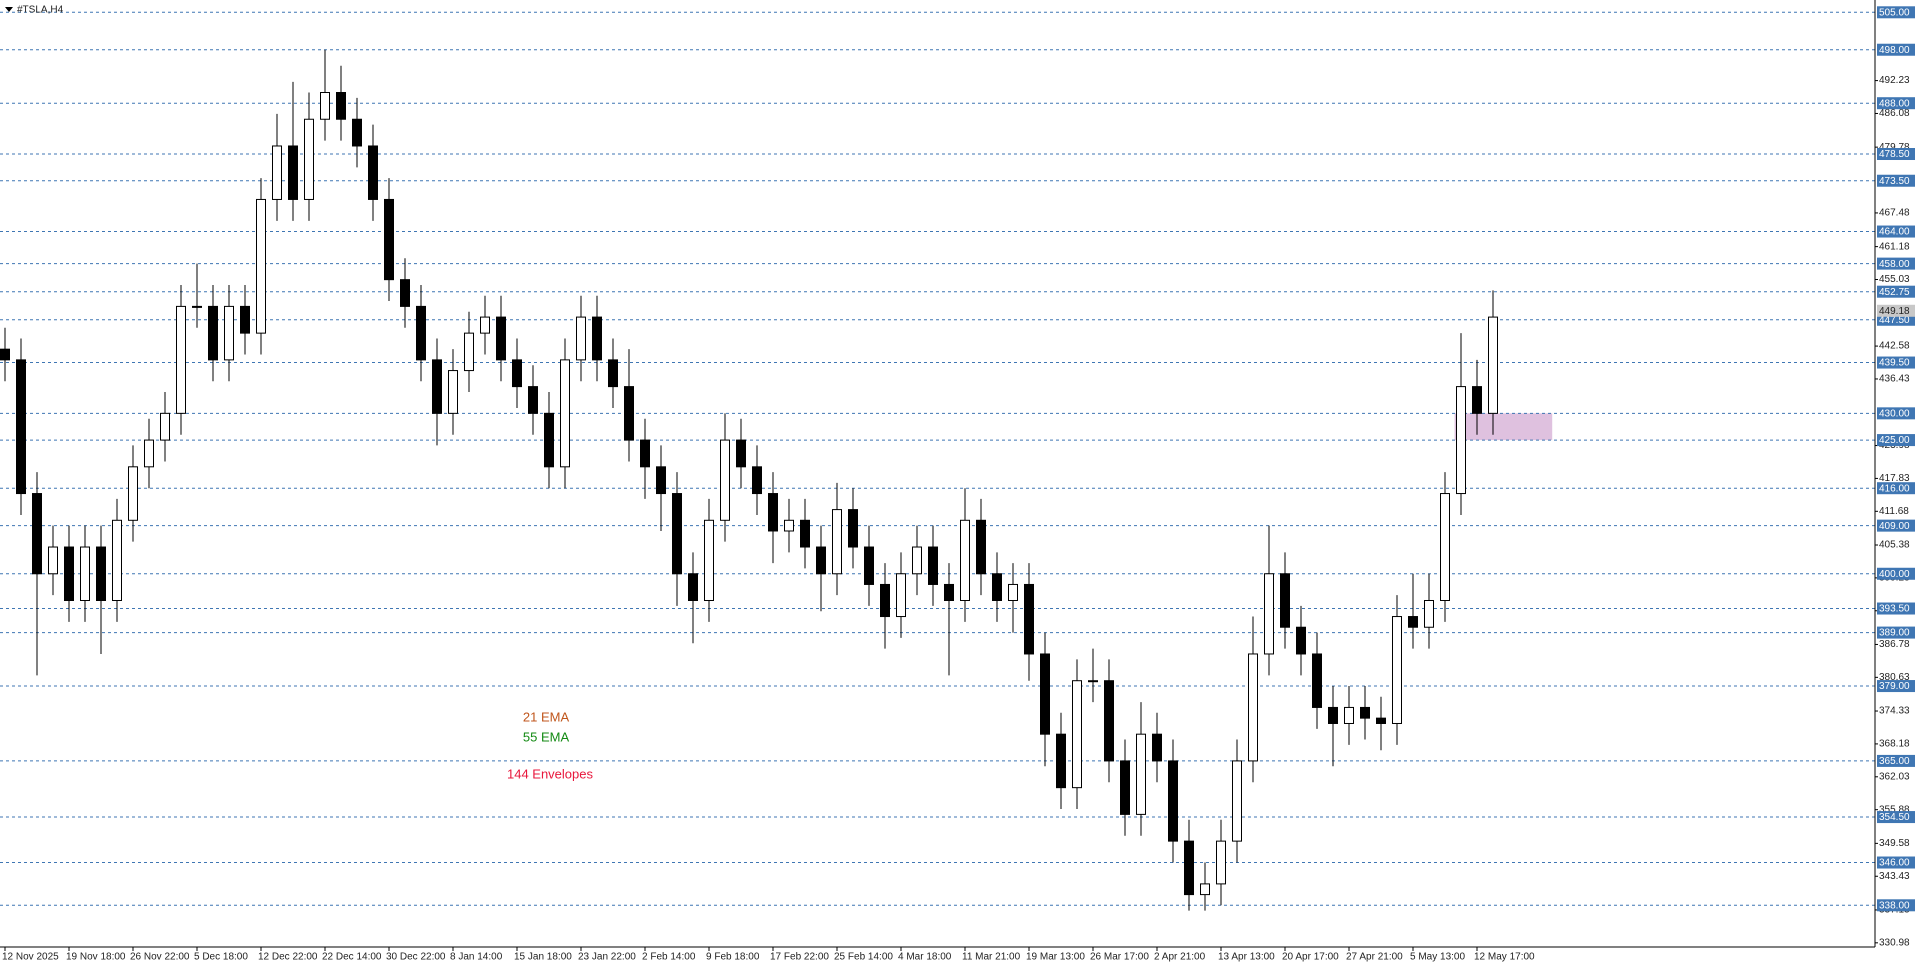  What do you see at coordinates (1894, 876) in the screenshot?
I see `y-tick-label: 343.43` at bounding box center [1894, 876].